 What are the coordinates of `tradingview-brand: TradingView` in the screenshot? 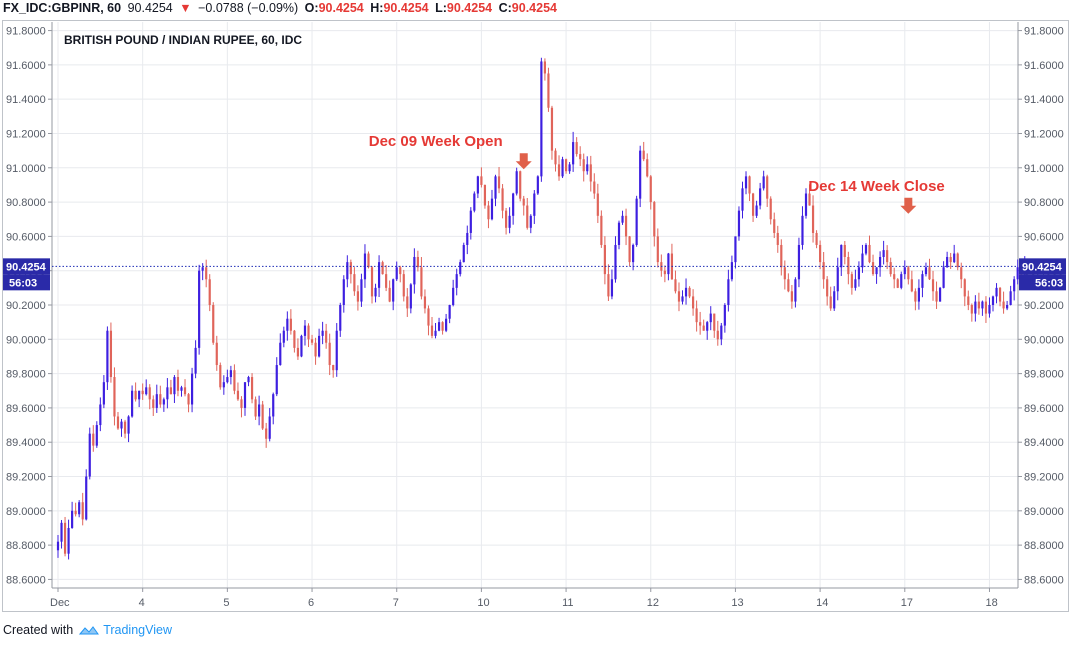 It's located at (137, 630).